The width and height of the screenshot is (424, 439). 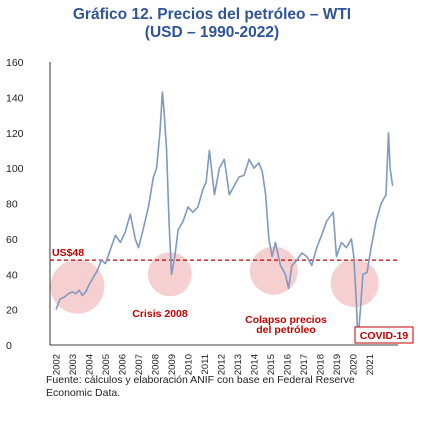 What do you see at coordinates (123, 364) in the screenshot?
I see `x-tick-label: 2006` at bounding box center [123, 364].